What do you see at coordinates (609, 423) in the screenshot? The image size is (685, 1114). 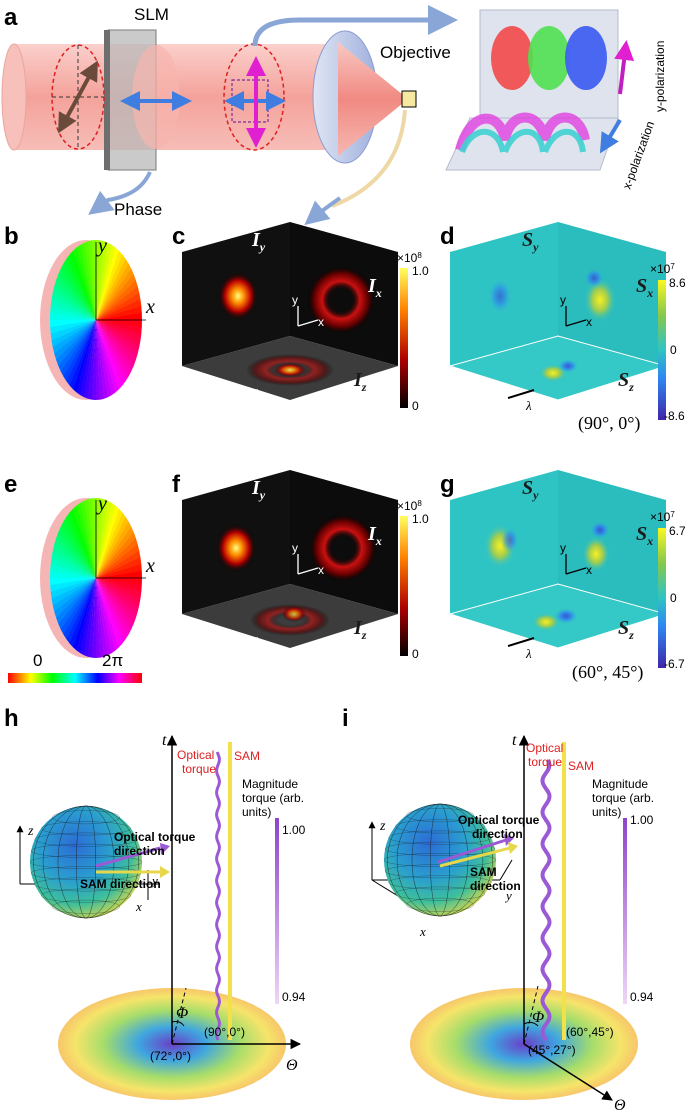 I see `row1-angle-label: (90°, 0°)` at bounding box center [609, 423].